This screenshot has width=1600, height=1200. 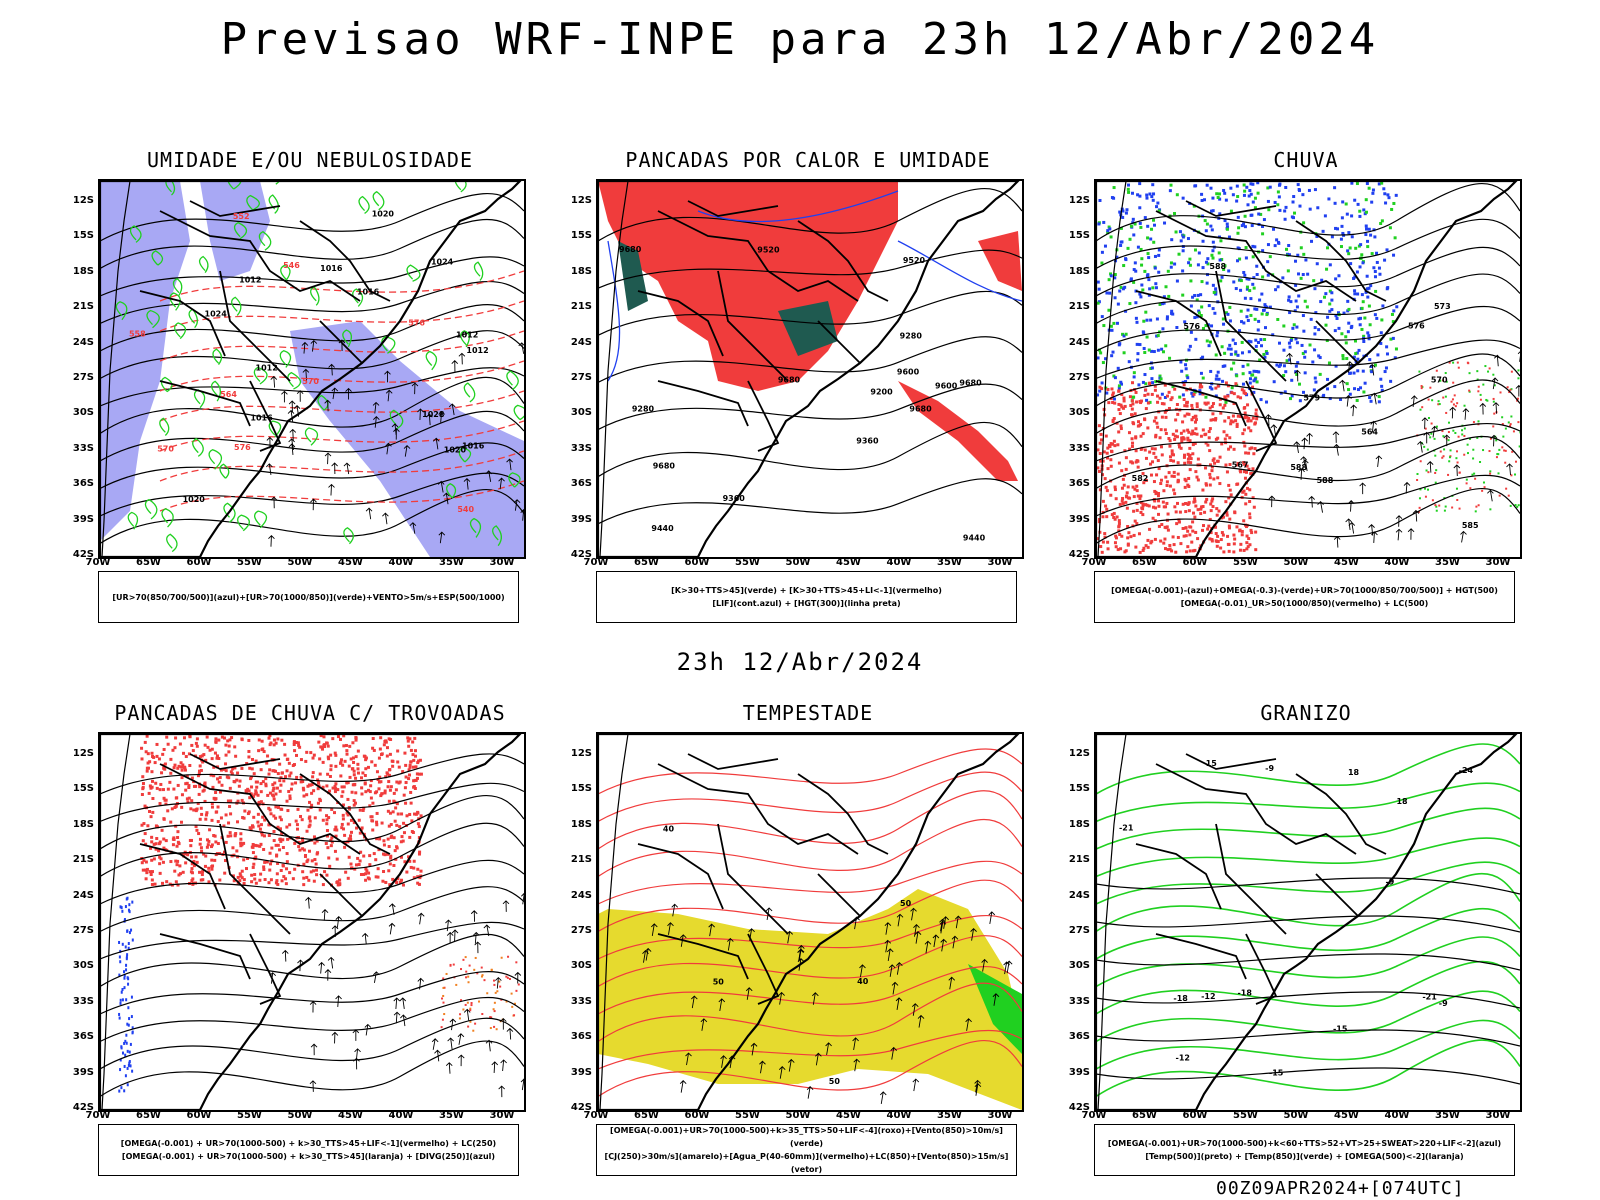 What do you see at coordinates (1079, 1037) in the screenshot?
I see `latitude-tick-label: 36S` at bounding box center [1079, 1037].